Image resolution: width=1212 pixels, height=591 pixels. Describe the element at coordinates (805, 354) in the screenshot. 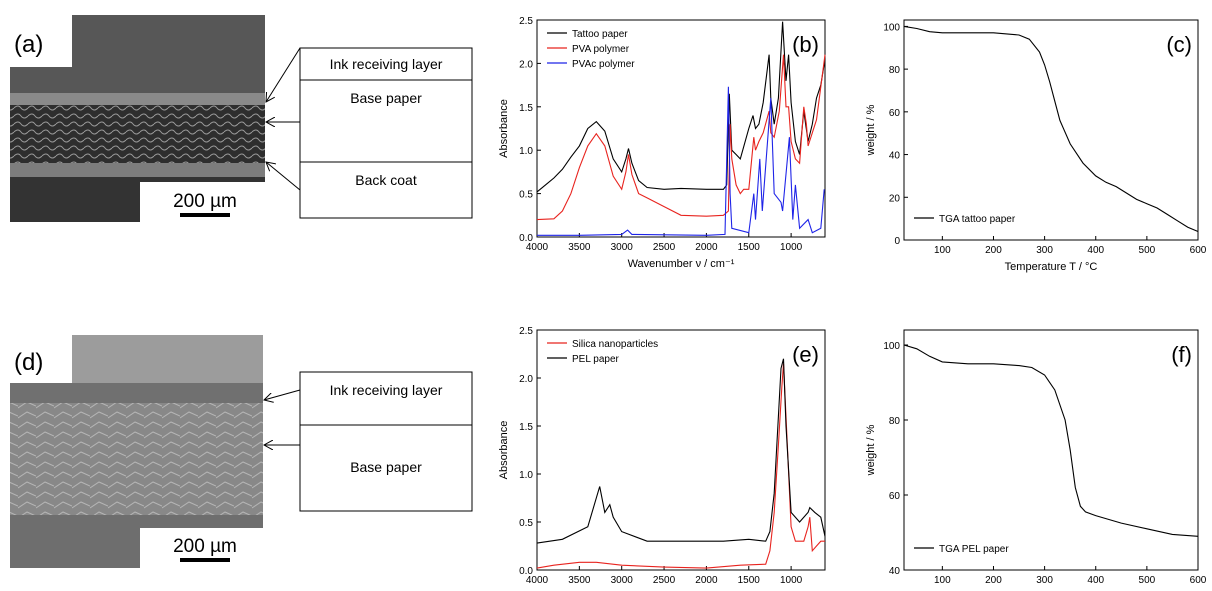

I see `panel-label: (e)` at that location.